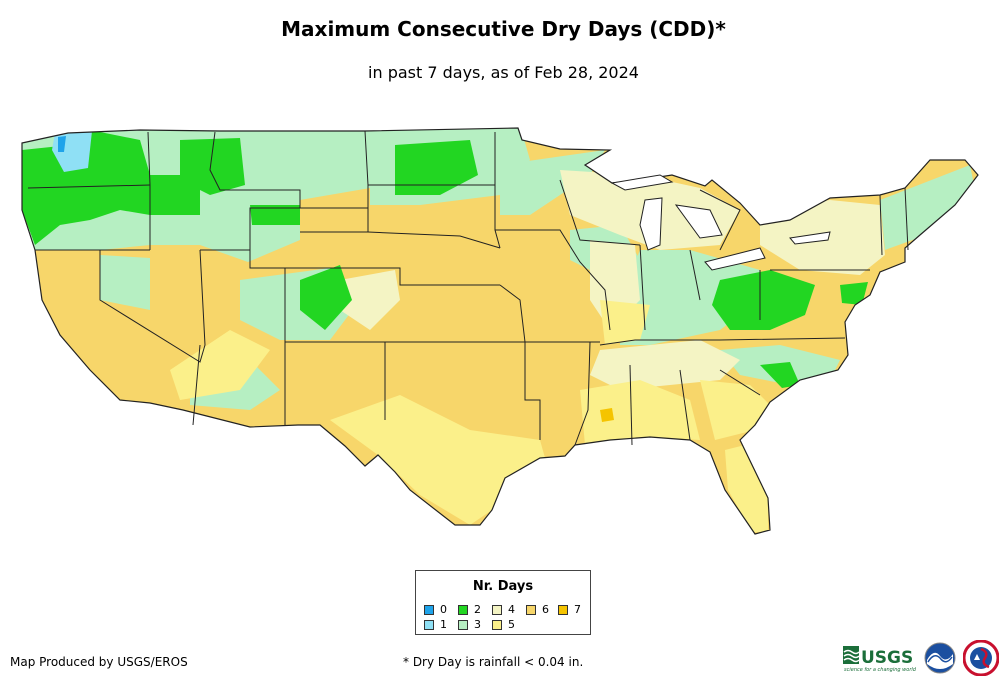 This screenshot has width=1007, height=691. I want to click on legend-label-4: 4, so click(511, 609).